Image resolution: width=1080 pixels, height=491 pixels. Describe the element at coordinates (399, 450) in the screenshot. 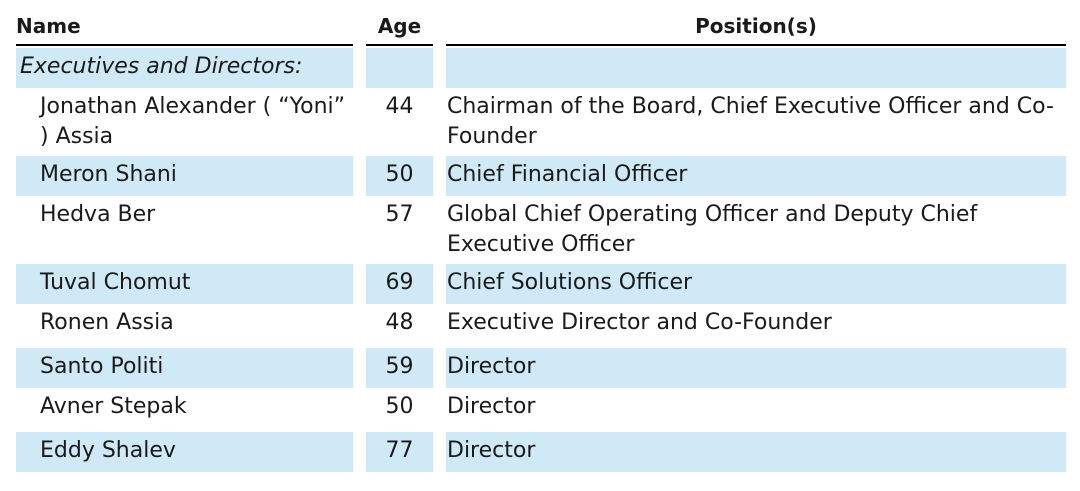

I see `row-age: 77` at that location.